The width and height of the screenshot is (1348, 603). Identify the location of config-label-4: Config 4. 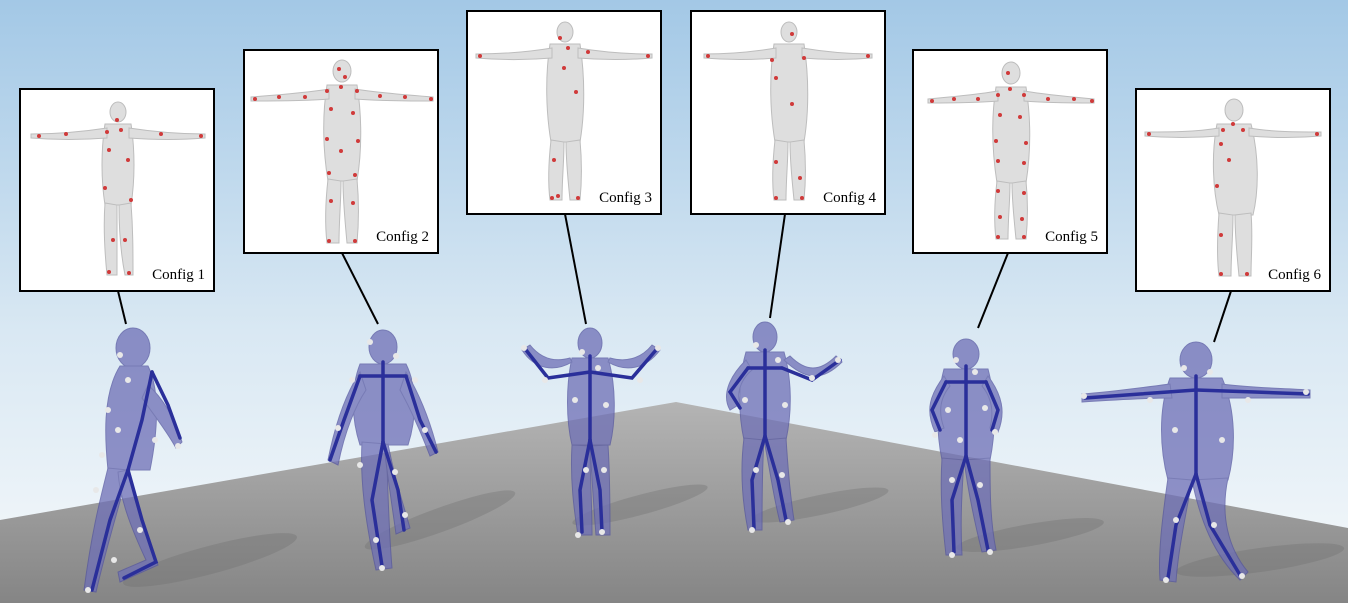
(849, 198).